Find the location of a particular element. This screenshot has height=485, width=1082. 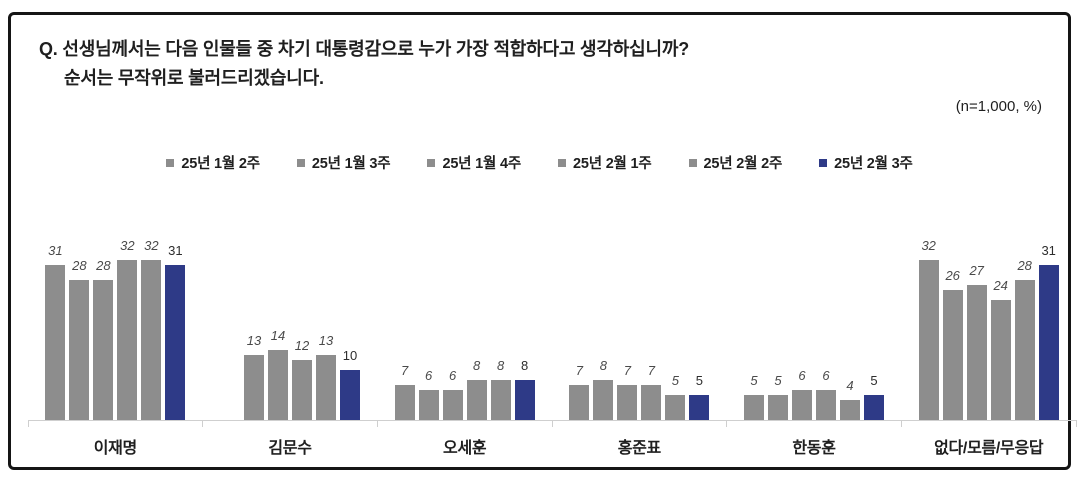

legend-item-5: 25년 2월 3주 is located at coordinates (866, 162).